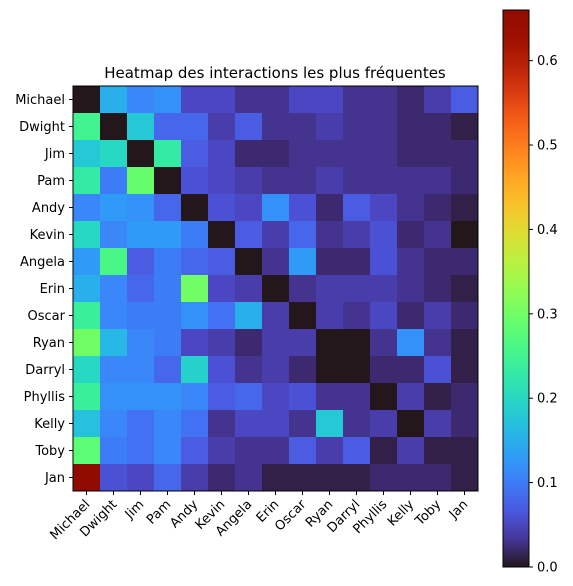 The width and height of the screenshot is (573, 586). What do you see at coordinates (547, 568) in the screenshot?
I see `colorbar-tick-label: 0.0` at bounding box center [547, 568].